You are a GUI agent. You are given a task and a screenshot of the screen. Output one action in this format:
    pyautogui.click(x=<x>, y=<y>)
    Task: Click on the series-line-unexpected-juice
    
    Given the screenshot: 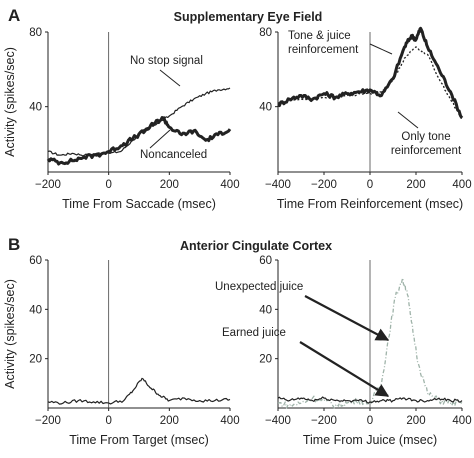 What is the action you would take?
    pyautogui.click(x=370, y=343)
    